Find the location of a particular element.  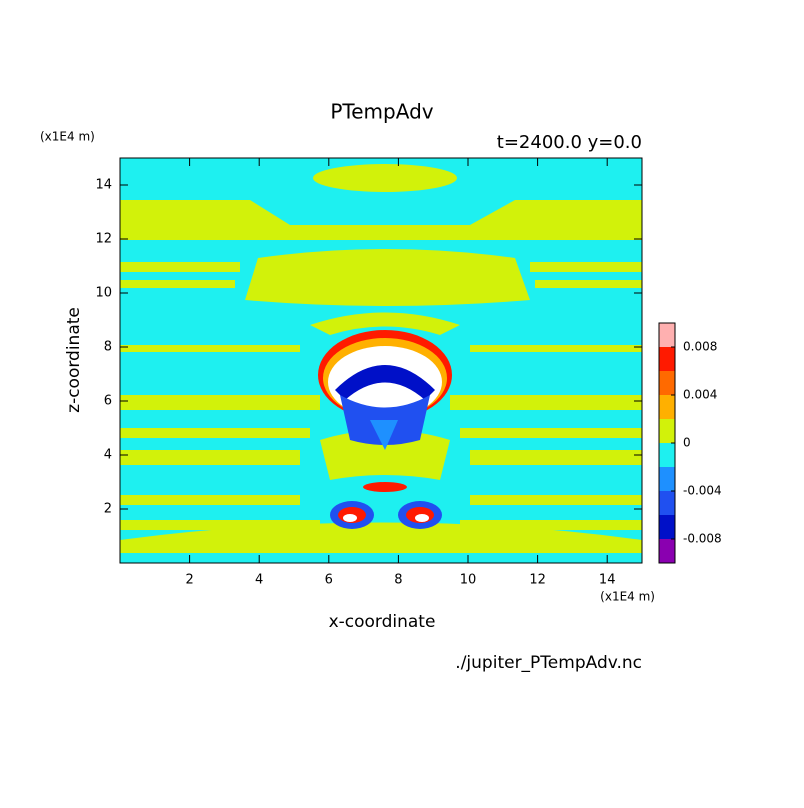

x-tick-label: 12 is located at coordinates (537, 580).